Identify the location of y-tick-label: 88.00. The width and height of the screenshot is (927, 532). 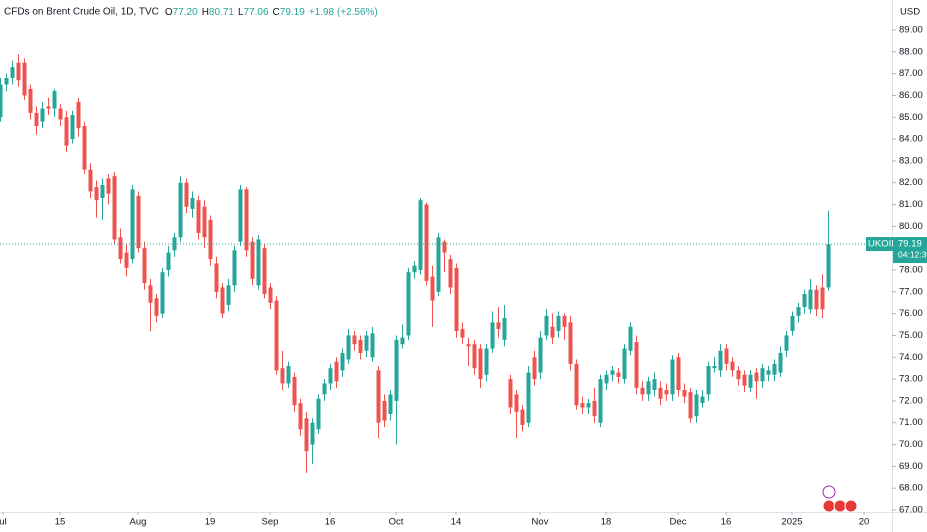
(911, 51).